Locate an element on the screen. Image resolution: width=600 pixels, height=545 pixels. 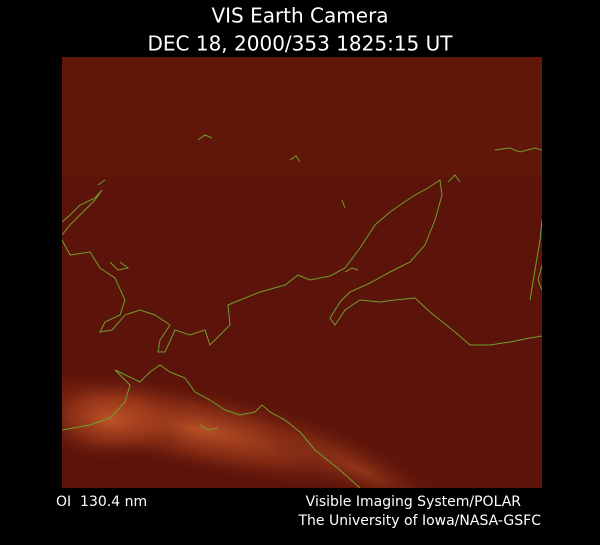
title: VIS Earth Camera is located at coordinates (299, 16).